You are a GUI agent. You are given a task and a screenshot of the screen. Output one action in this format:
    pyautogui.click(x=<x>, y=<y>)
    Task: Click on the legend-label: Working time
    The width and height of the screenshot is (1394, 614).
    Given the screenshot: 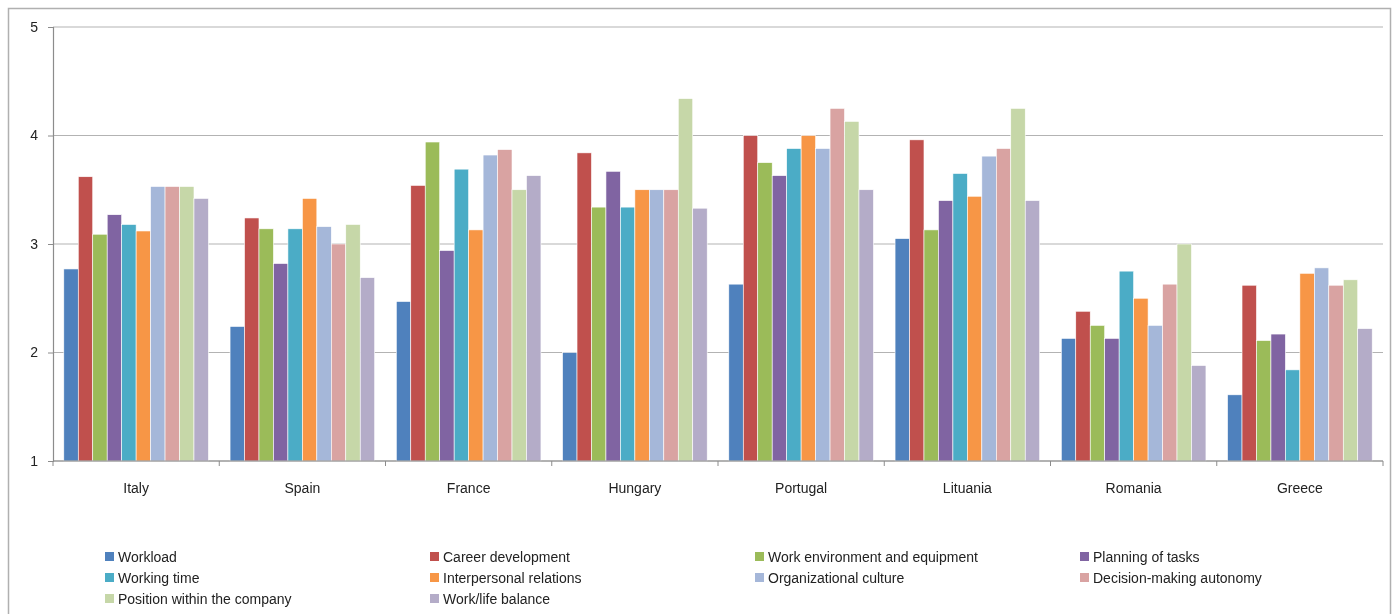 What is the action you would take?
    pyautogui.click(x=159, y=577)
    